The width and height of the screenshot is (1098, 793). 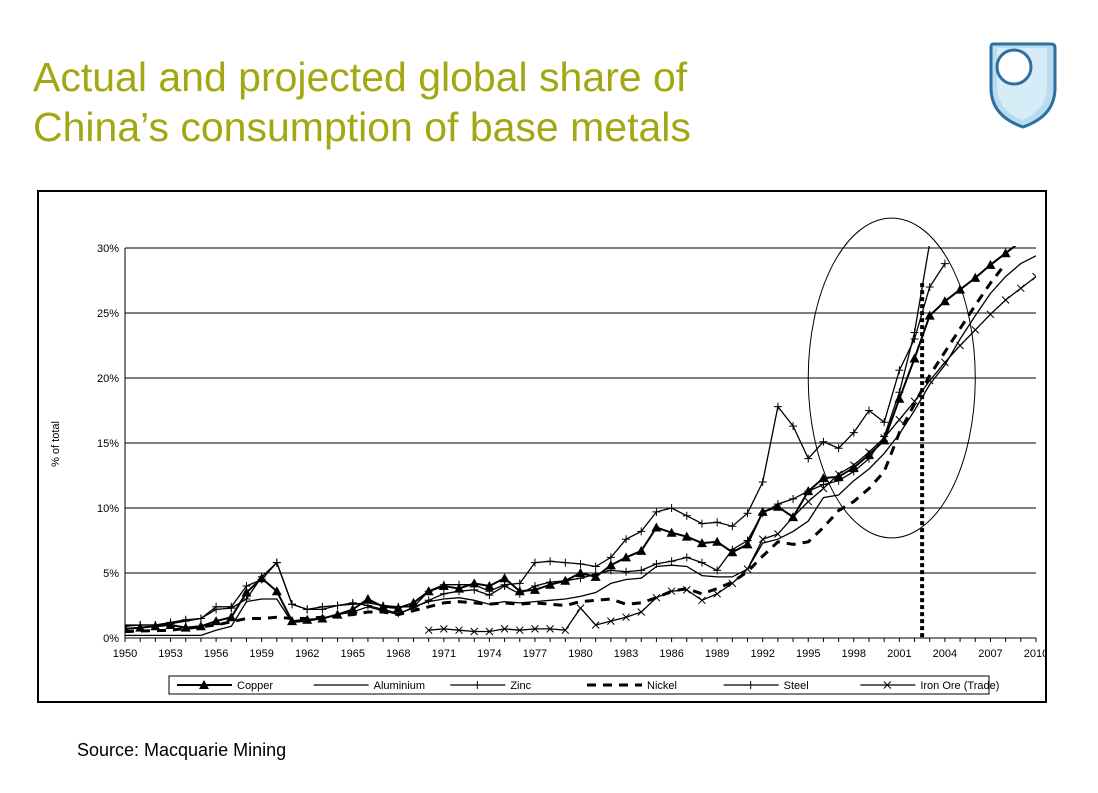 What do you see at coordinates (255, 686) in the screenshot?
I see `legend-label: Copper` at bounding box center [255, 686].